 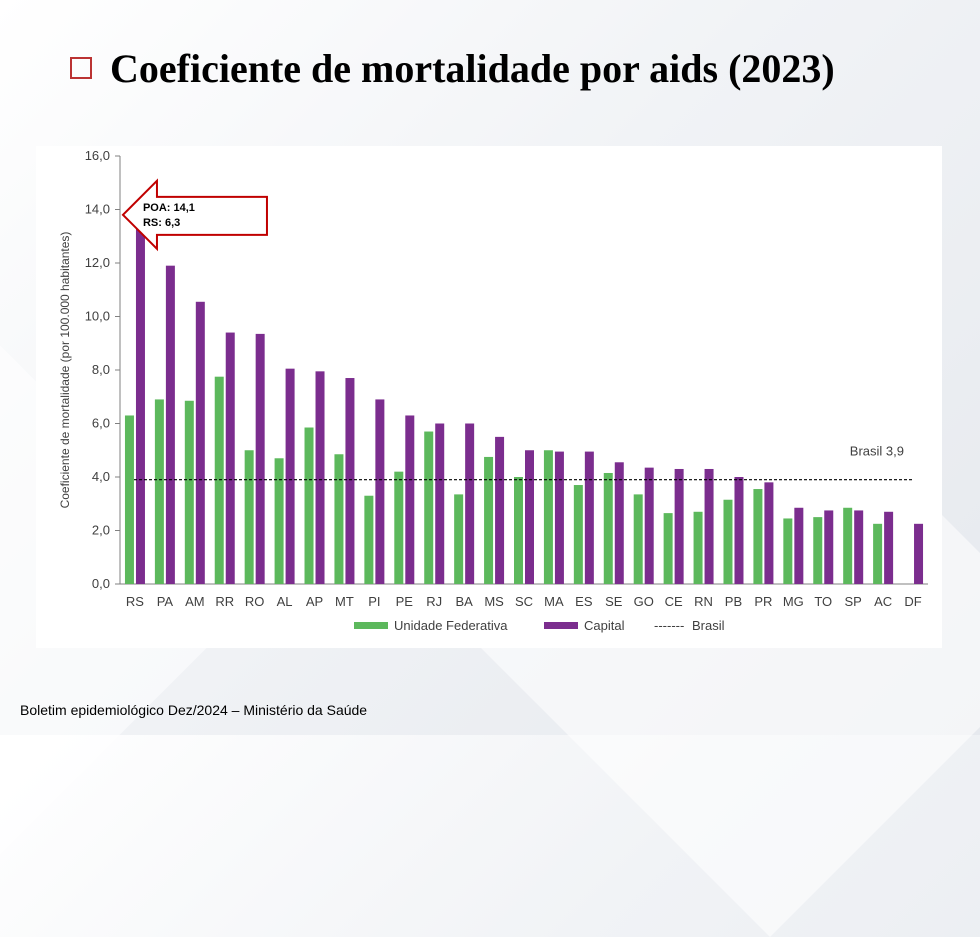 What do you see at coordinates (219, 480) in the screenshot?
I see `bar-uf-rr` at bounding box center [219, 480].